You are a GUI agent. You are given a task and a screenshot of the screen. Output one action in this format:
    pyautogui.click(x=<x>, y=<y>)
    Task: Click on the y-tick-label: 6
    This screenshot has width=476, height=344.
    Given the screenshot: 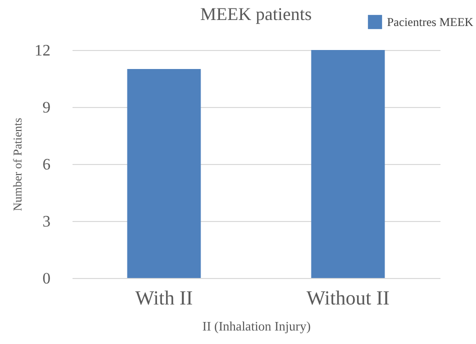 What is the action you would take?
    pyautogui.click(x=46, y=165)
    